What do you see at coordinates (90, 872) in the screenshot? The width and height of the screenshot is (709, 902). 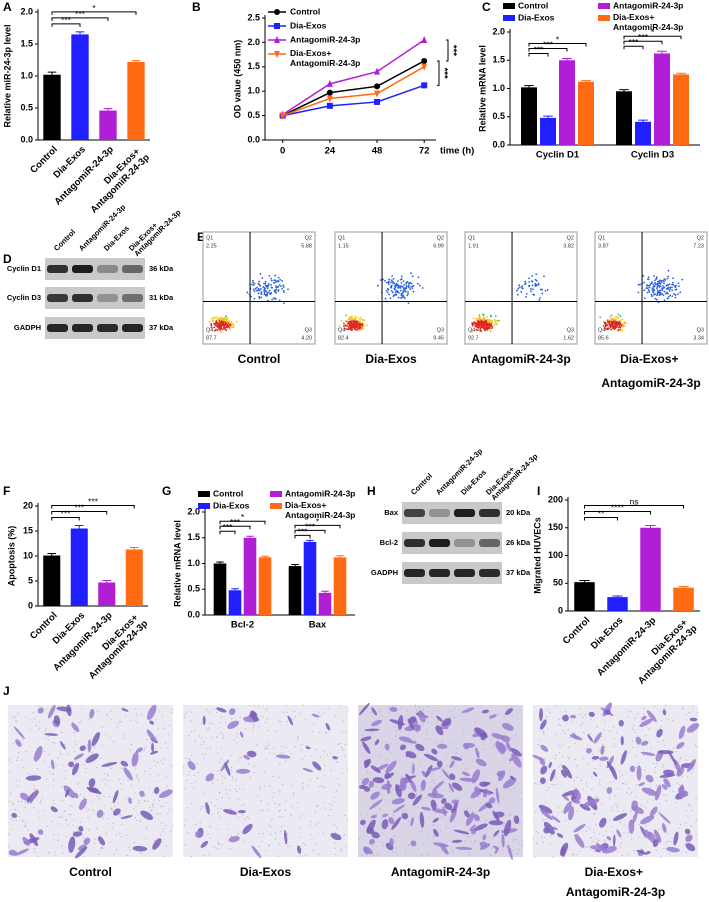 I see `image-label: Control` at bounding box center [90, 872].